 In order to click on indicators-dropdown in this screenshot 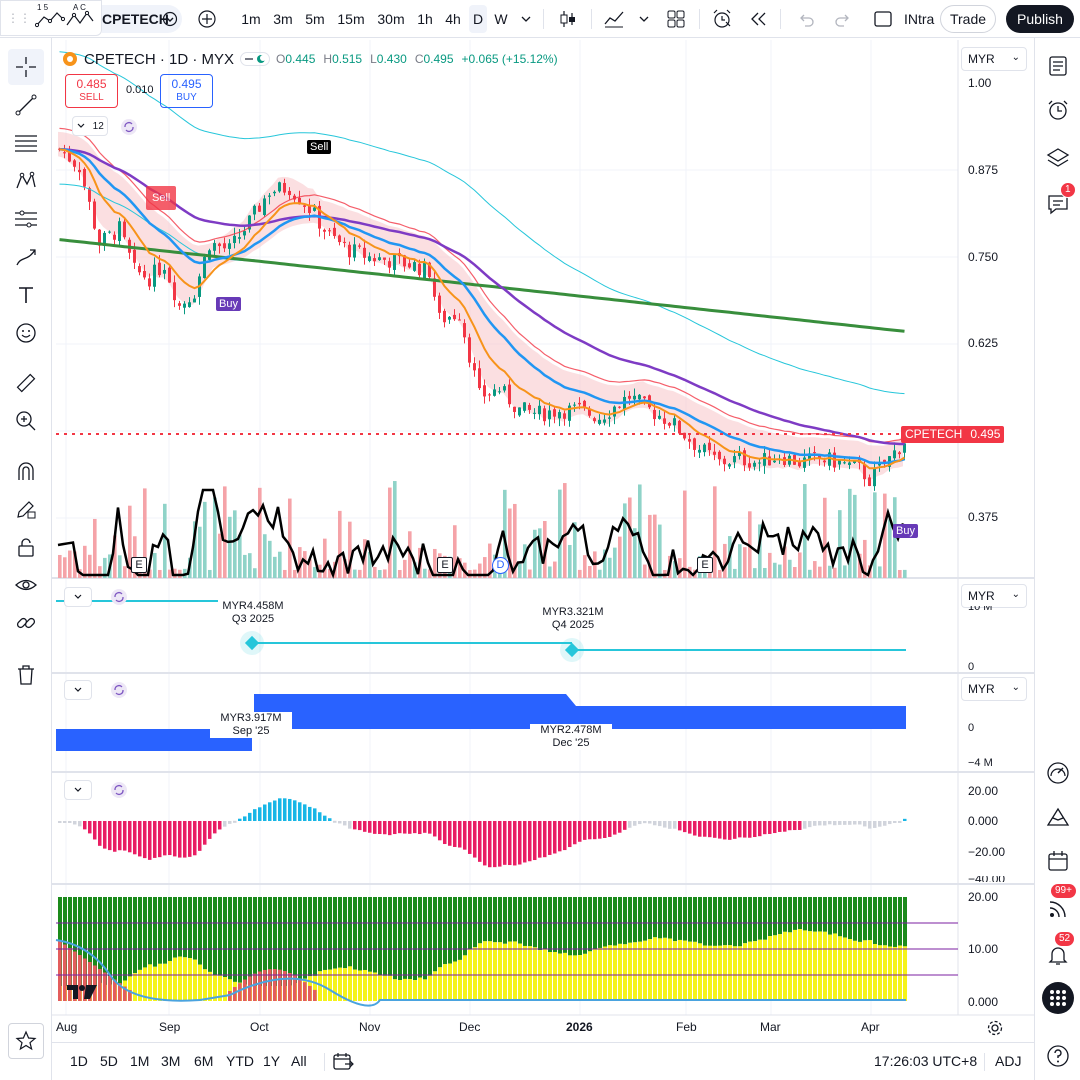, I will do `click(644, 19)`.